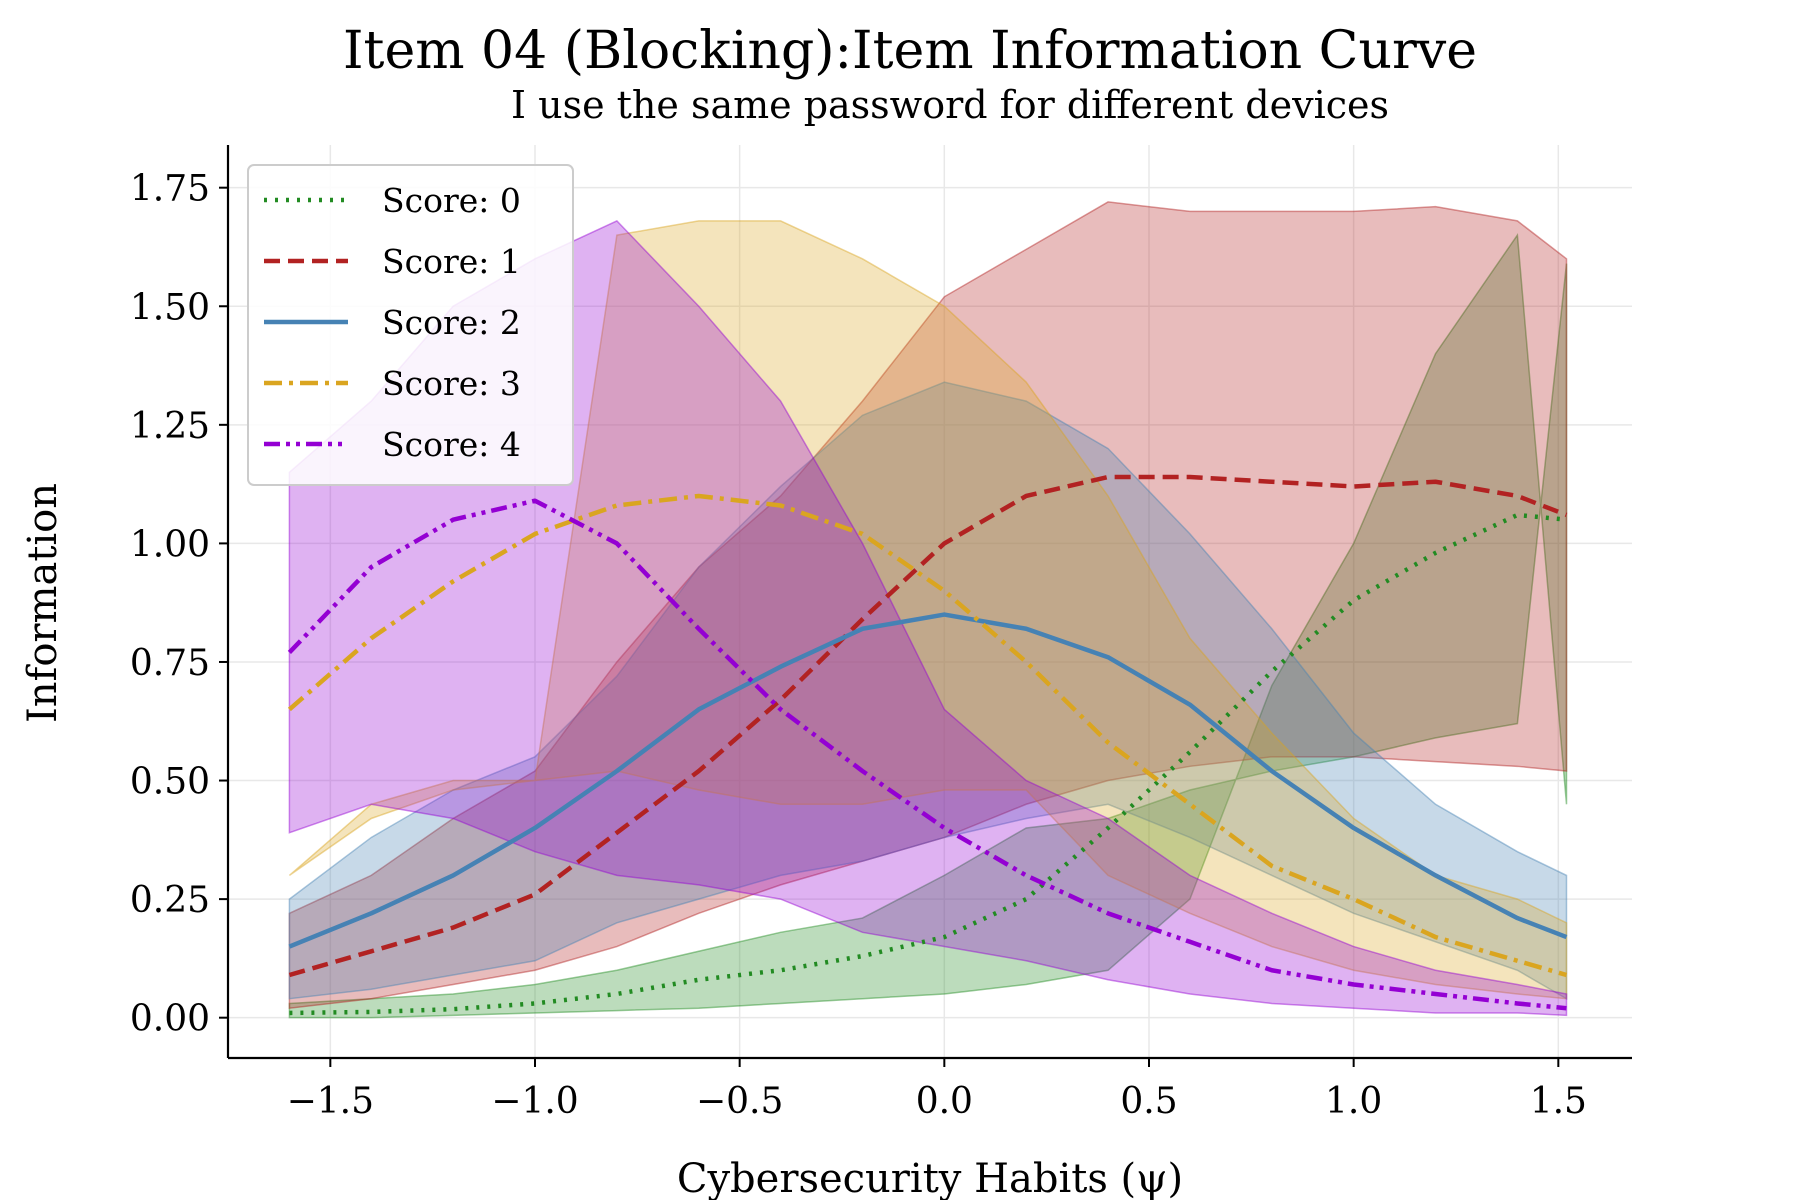 This screenshot has height=1200, width=1800. I want to click on x-tick-label-2: −0.5, so click(739, 1101).